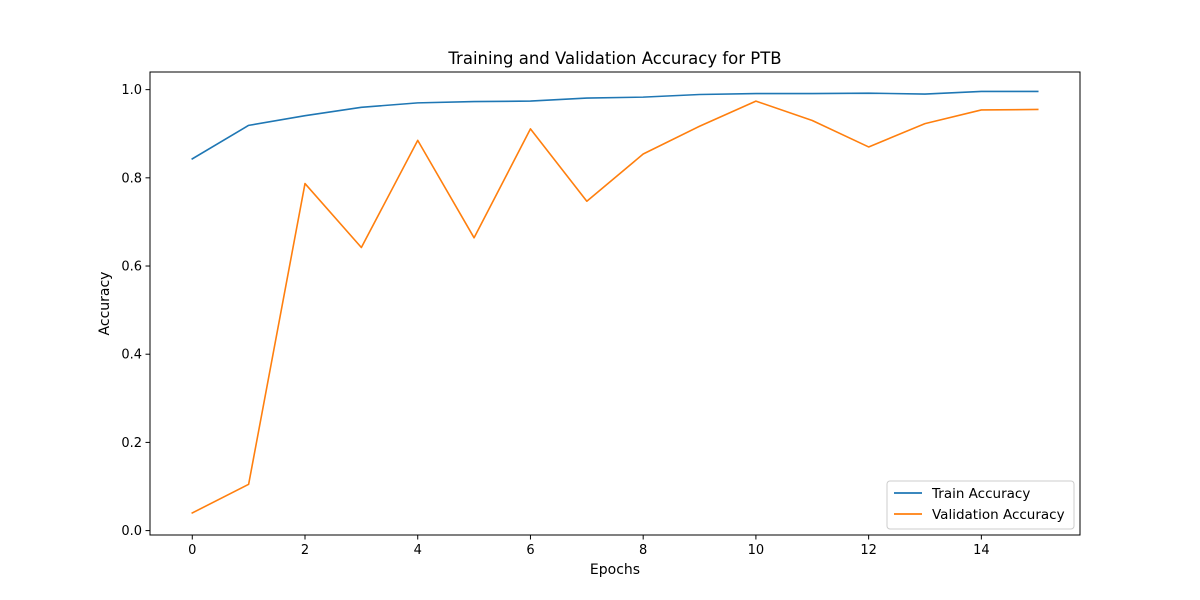 The height and width of the screenshot is (600, 1200). I want to click on x-tick-label: 10, so click(756, 550).